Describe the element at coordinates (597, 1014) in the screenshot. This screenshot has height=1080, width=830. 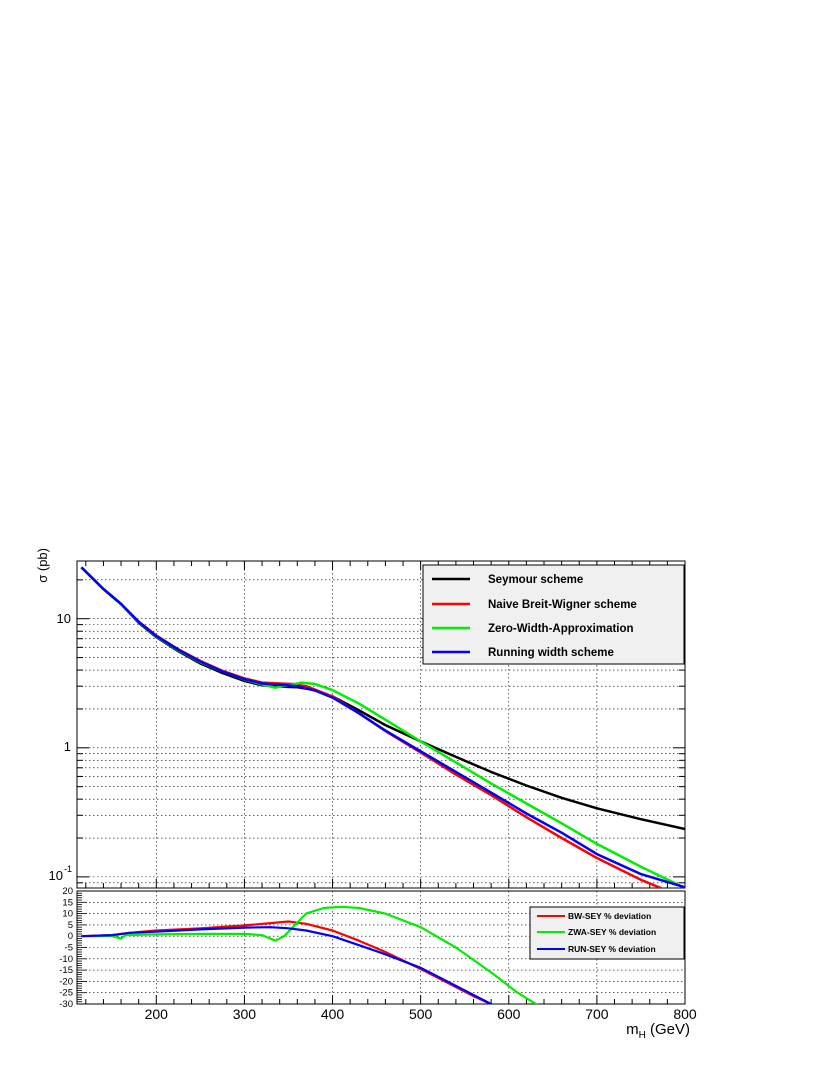
I see `x-tick-label-700: 700` at that location.